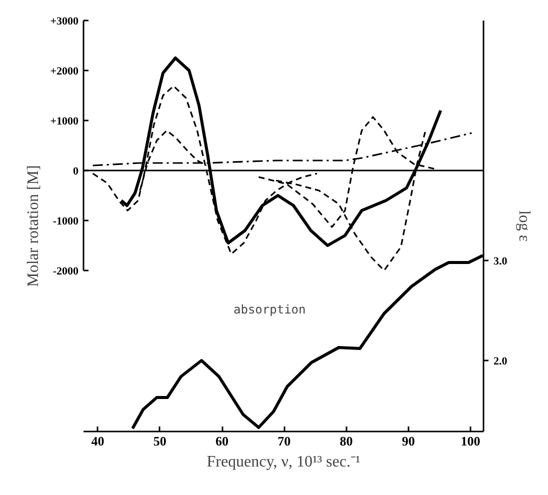 Image resolution: width=548 pixels, height=495 pixels. What do you see at coordinates (346, 441) in the screenshot?
I see `x-tick-label: 80` at bounding box center [346, 441].